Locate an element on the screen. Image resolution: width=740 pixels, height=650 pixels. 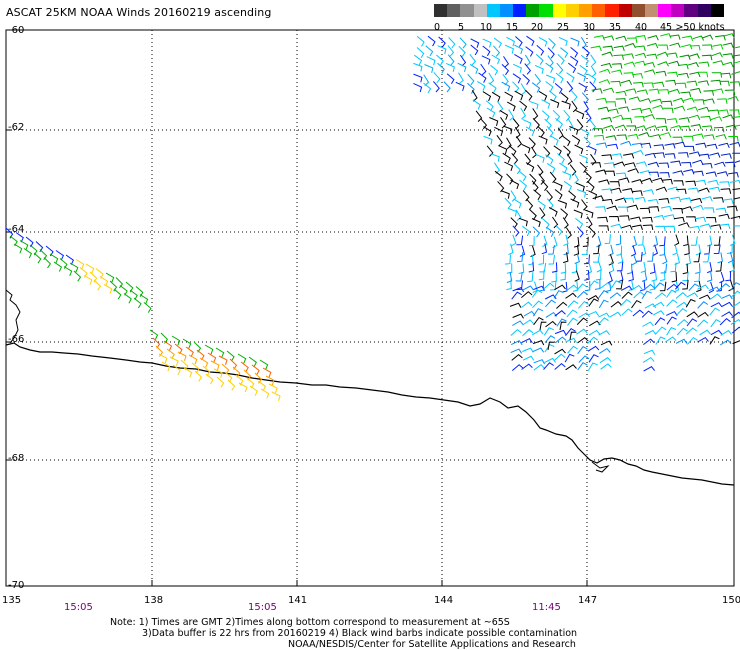
lat-label-60: -60 is located at coordinates (16, 30).